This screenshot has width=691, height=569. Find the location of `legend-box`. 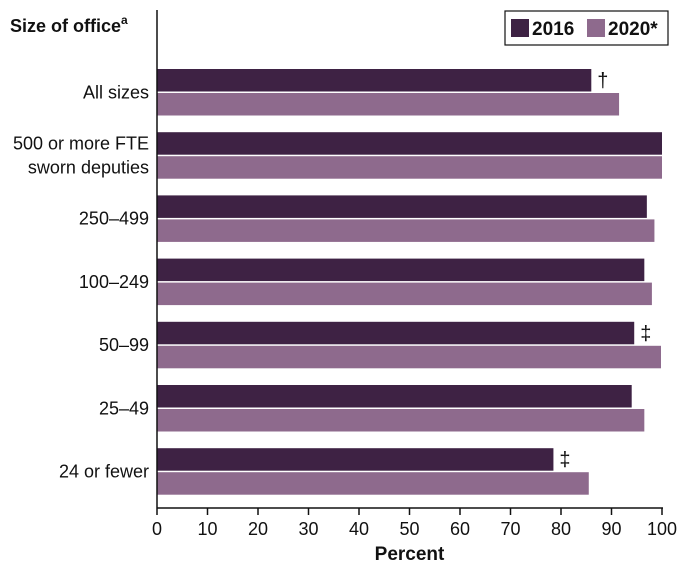

legend-box is located at coordinates (586, 28).